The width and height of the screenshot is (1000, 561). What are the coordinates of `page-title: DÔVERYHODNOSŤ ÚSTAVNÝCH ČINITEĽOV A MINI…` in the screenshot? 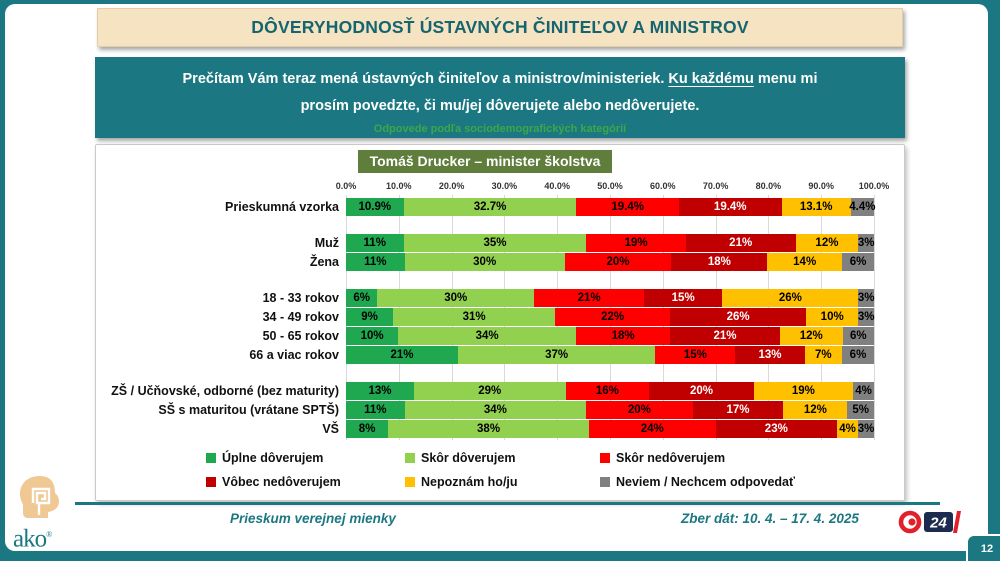 It's located at (500, 27).